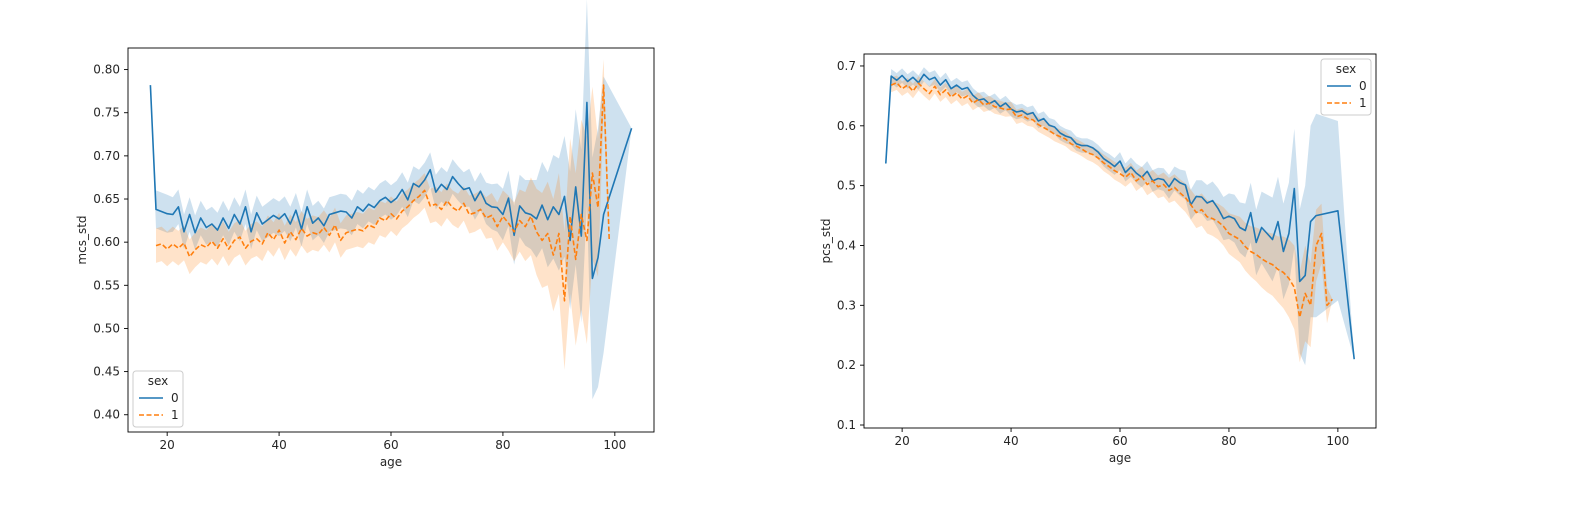  Describe the element at coordinates (106, 199) in the screenshot. I see `y-tick-label: 0.65` at that location.